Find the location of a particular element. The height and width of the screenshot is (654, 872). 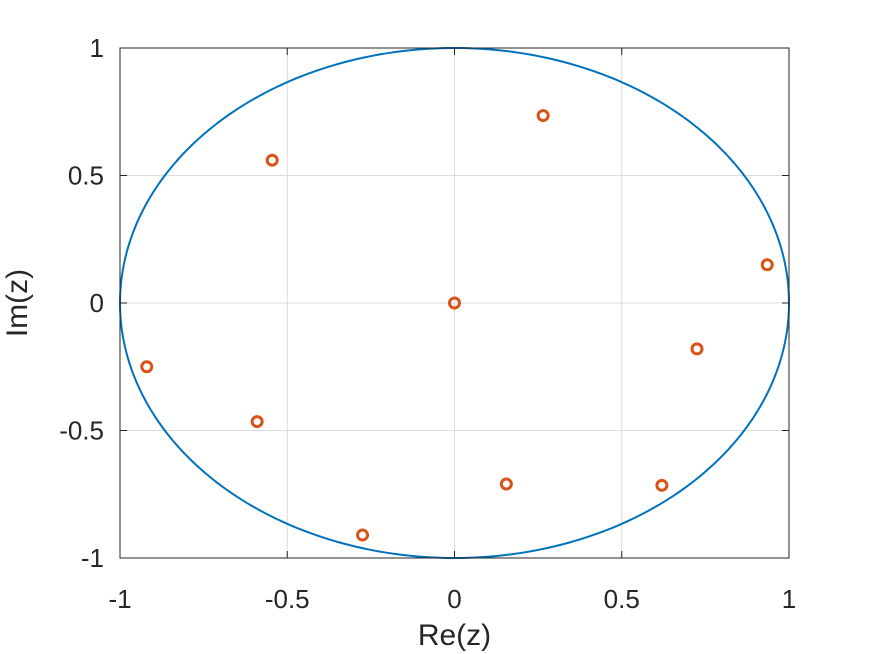

y-tick-label: 1 is located at coordinates (97, 48).